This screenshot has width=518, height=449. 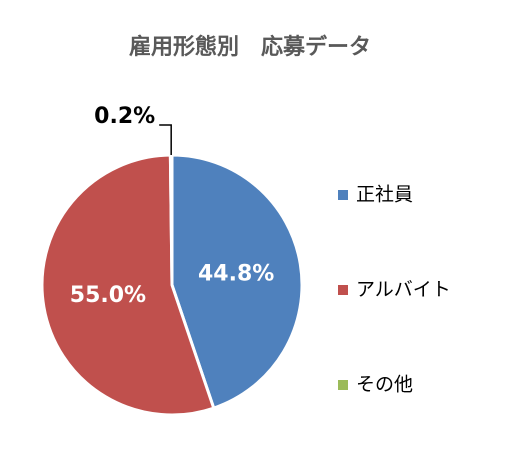 I want to click on chart-title: 雇用形態別 応募データ, so click(x=250, y=47).